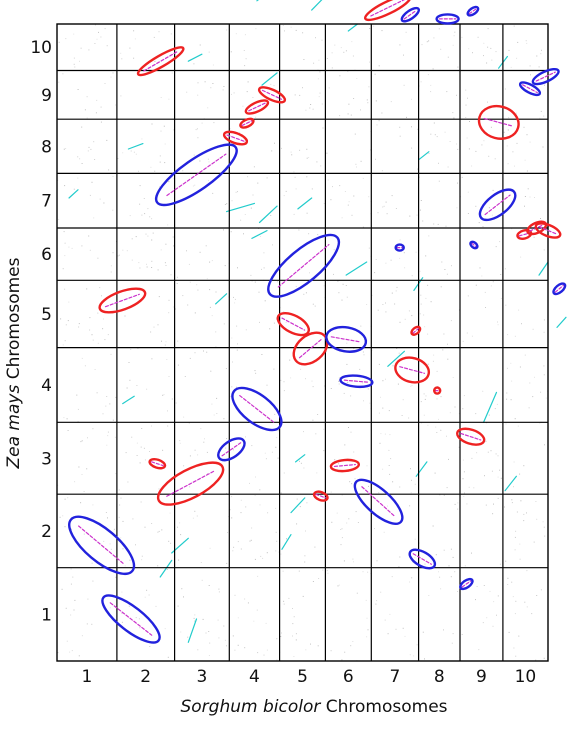 The width and height of the screenshot is (572, 729). I want to click on syntenic-block-ellipse, so click(257, 409).